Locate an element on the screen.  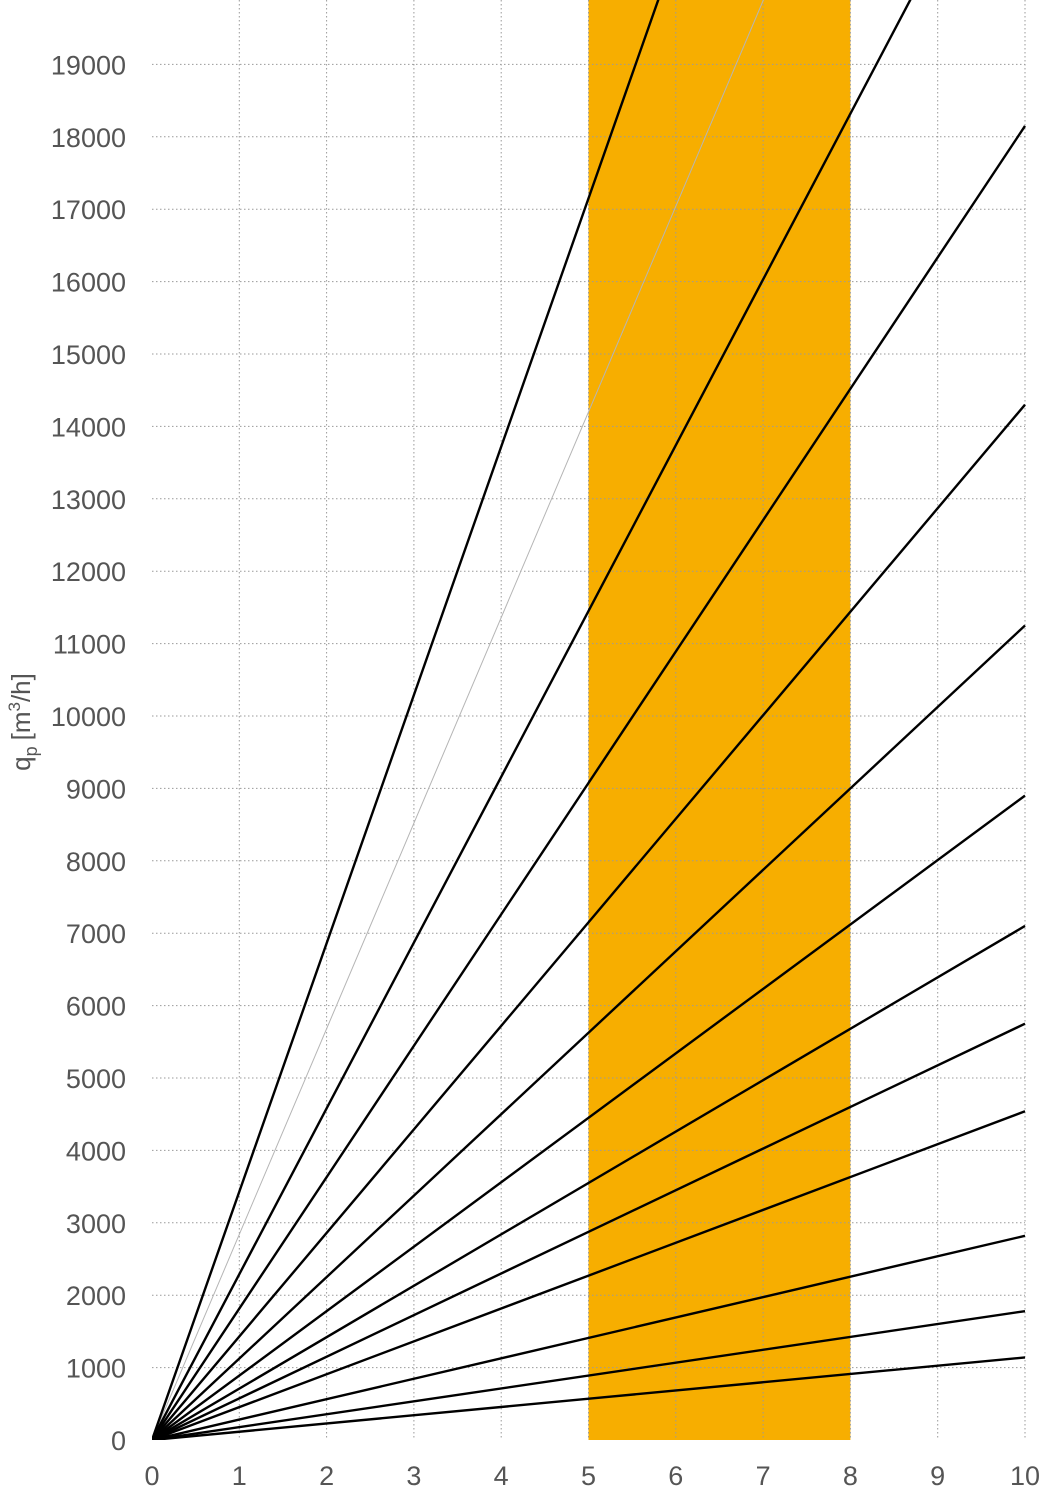
x-tick-label: 7 is located at coordinates (763, 1476).